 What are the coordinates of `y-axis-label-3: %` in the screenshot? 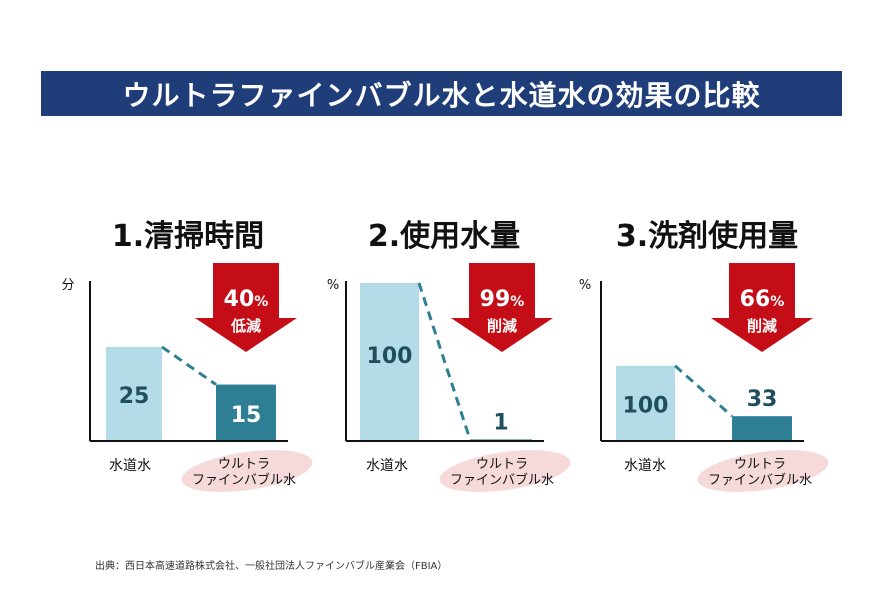 It's located at (585, 285).